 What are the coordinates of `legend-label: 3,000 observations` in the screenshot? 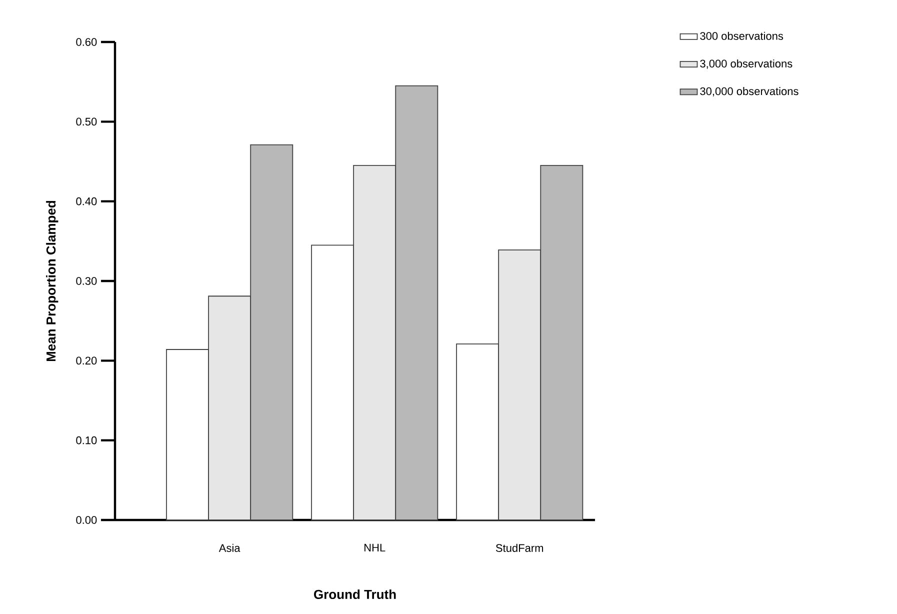 It's located at (746, 64).